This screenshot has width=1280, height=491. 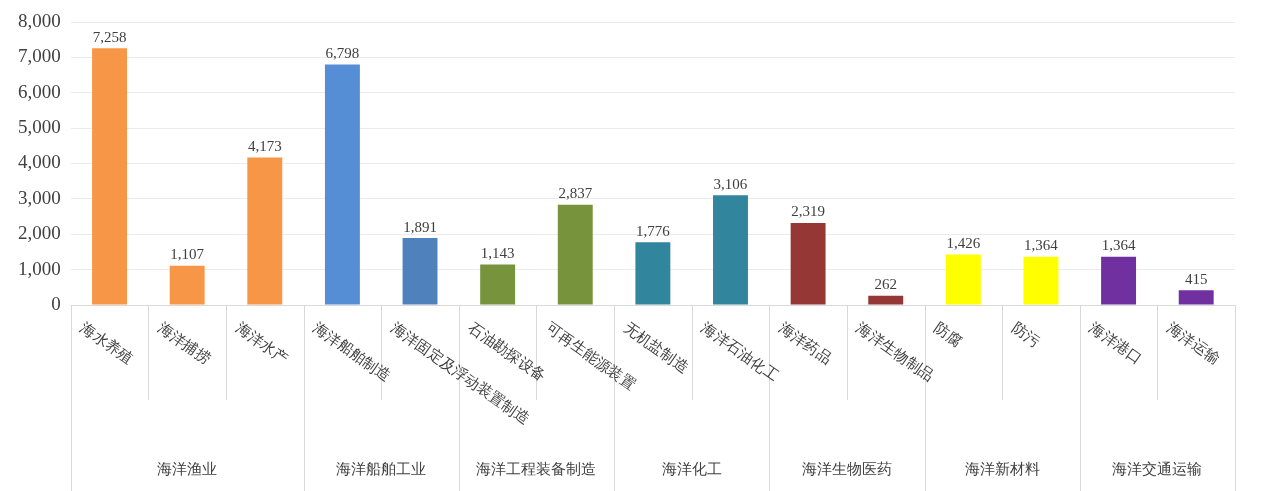 I want to click on data-label: 1,426, so click(x=963, y=242).